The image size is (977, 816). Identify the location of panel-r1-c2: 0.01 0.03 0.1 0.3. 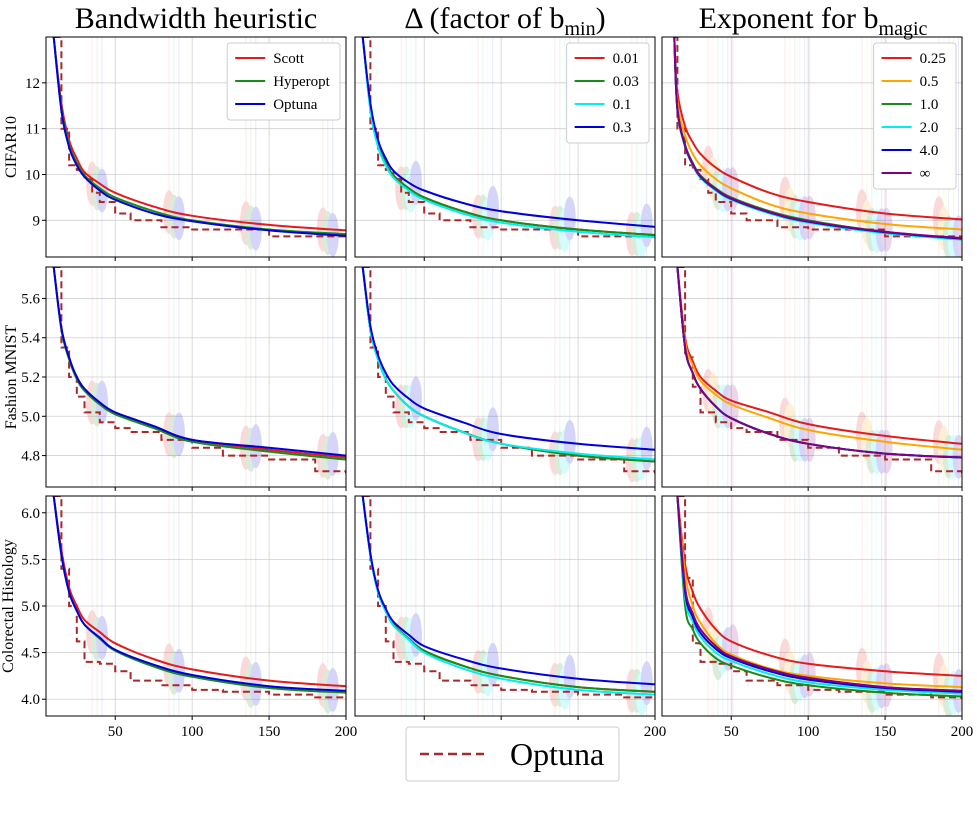
(505, 148).